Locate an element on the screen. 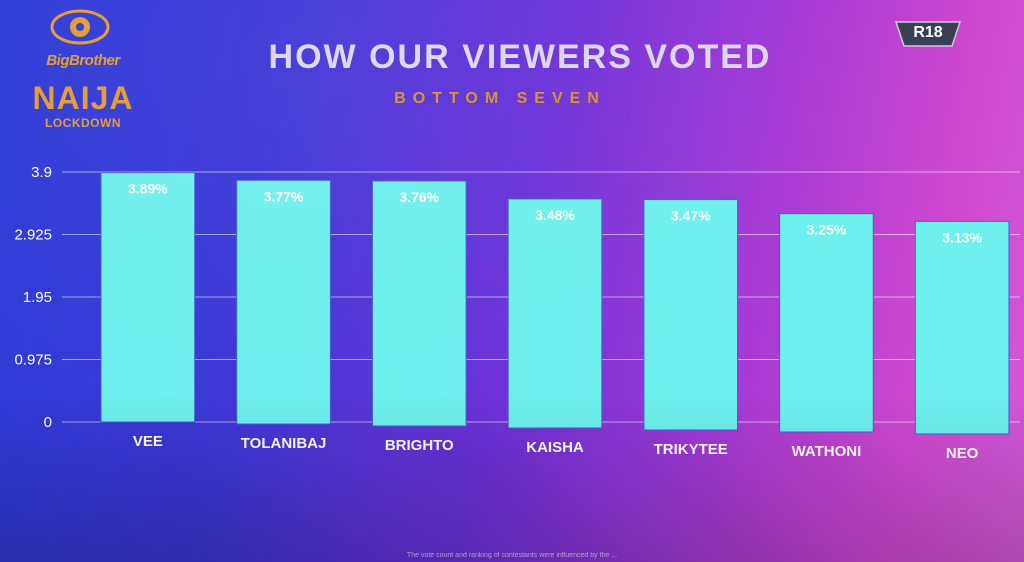  data-label: 3.89% is located at coordinates (148, 189).